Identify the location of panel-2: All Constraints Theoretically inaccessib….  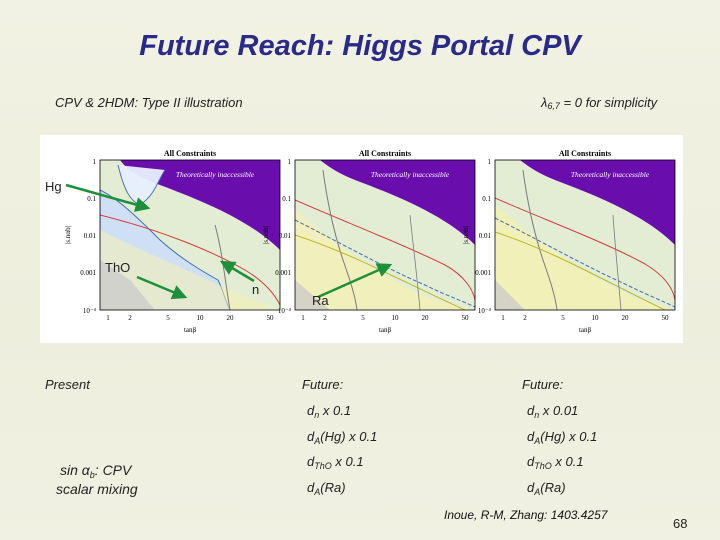
(375, 241).